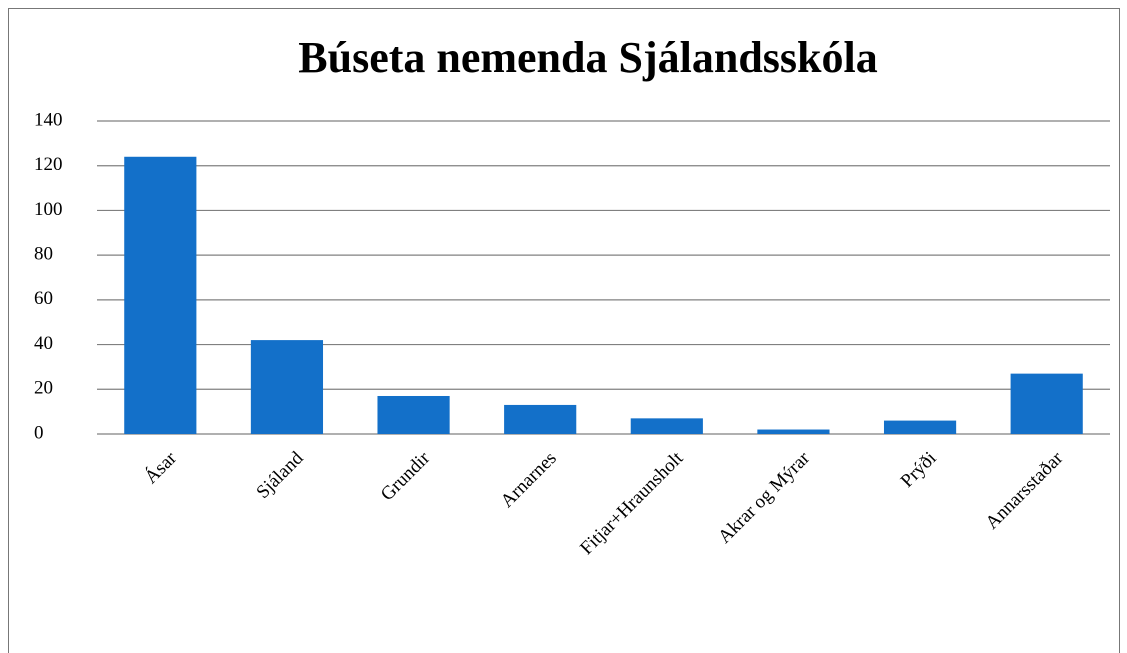 This screenshot has width=1127, height=653. What do you see at coordinates (160, 467) in the screenshot?
I see `x-tick-label: Ásar` at bounding box center [160, 467].